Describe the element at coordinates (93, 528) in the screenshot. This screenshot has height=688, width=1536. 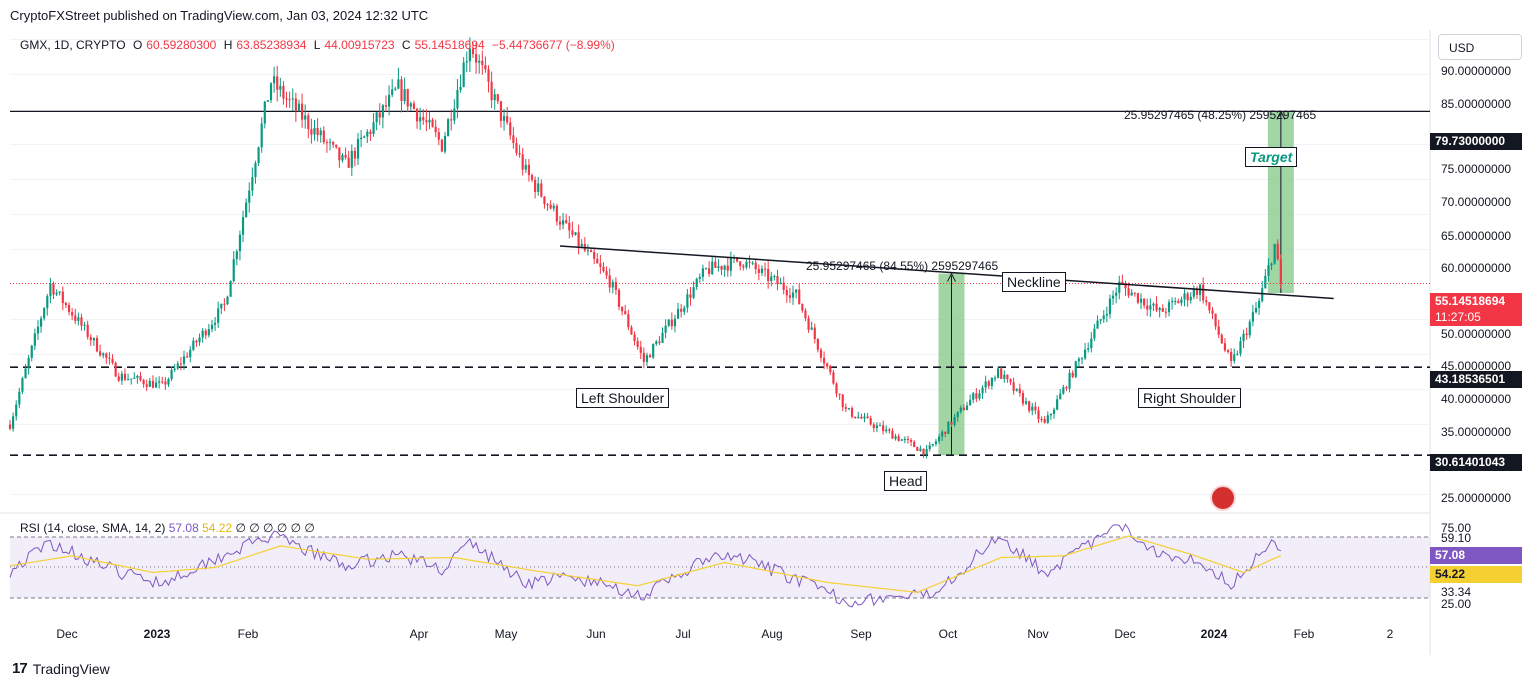
I see `rsi-legend-label: RSI (14, close, SMA, 14, 2)` at that location.